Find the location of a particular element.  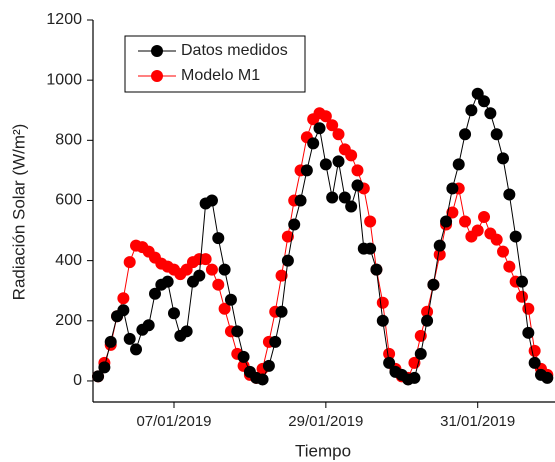

y-axis-label: Radiación Solar (W/m²) is located at coordinates (18, 212).